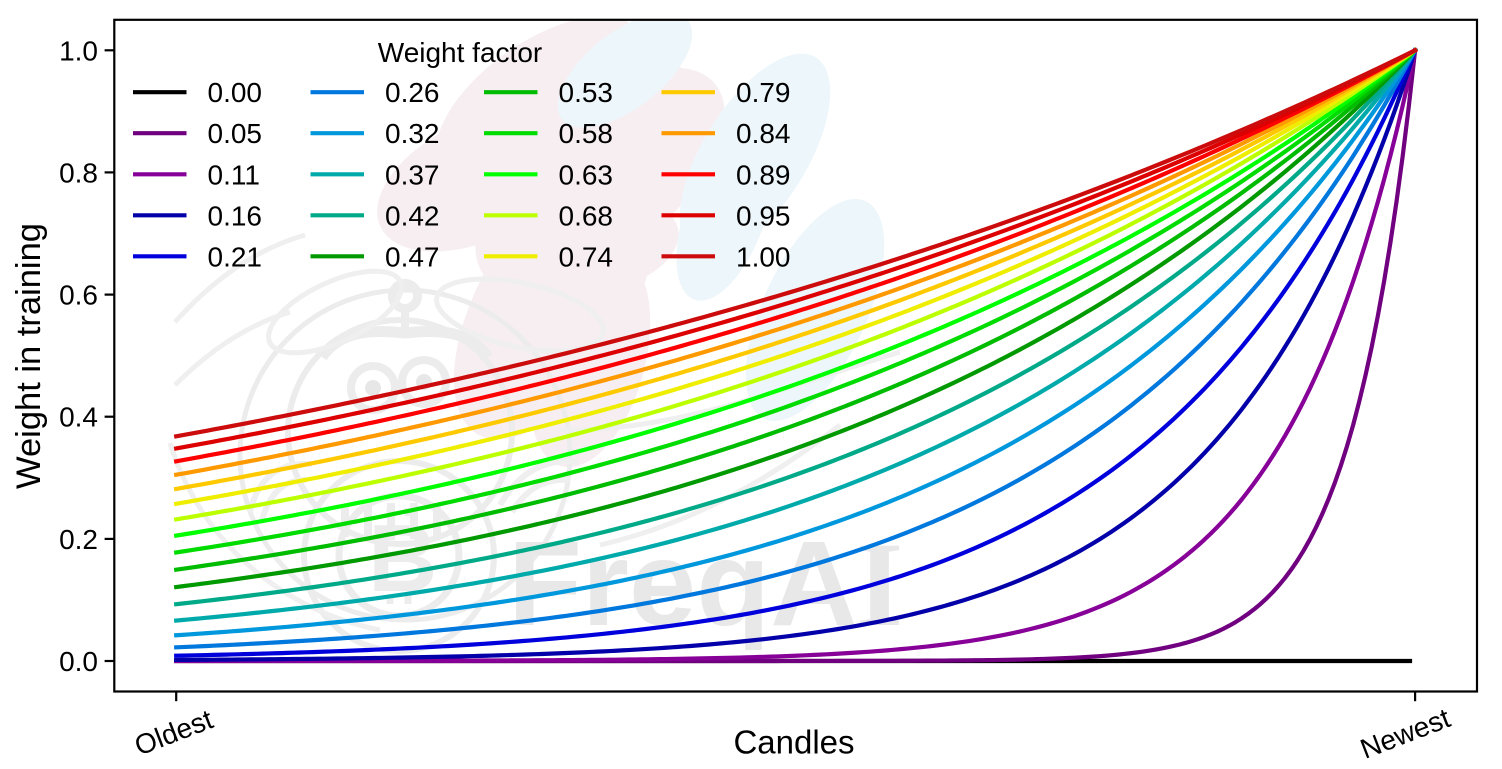 This screenshot has height=769, width=1502. What do you see at coordinates (763, 133) in the screenshot?
I see `svg-text: 0.84` at bounding box center [763, 133].